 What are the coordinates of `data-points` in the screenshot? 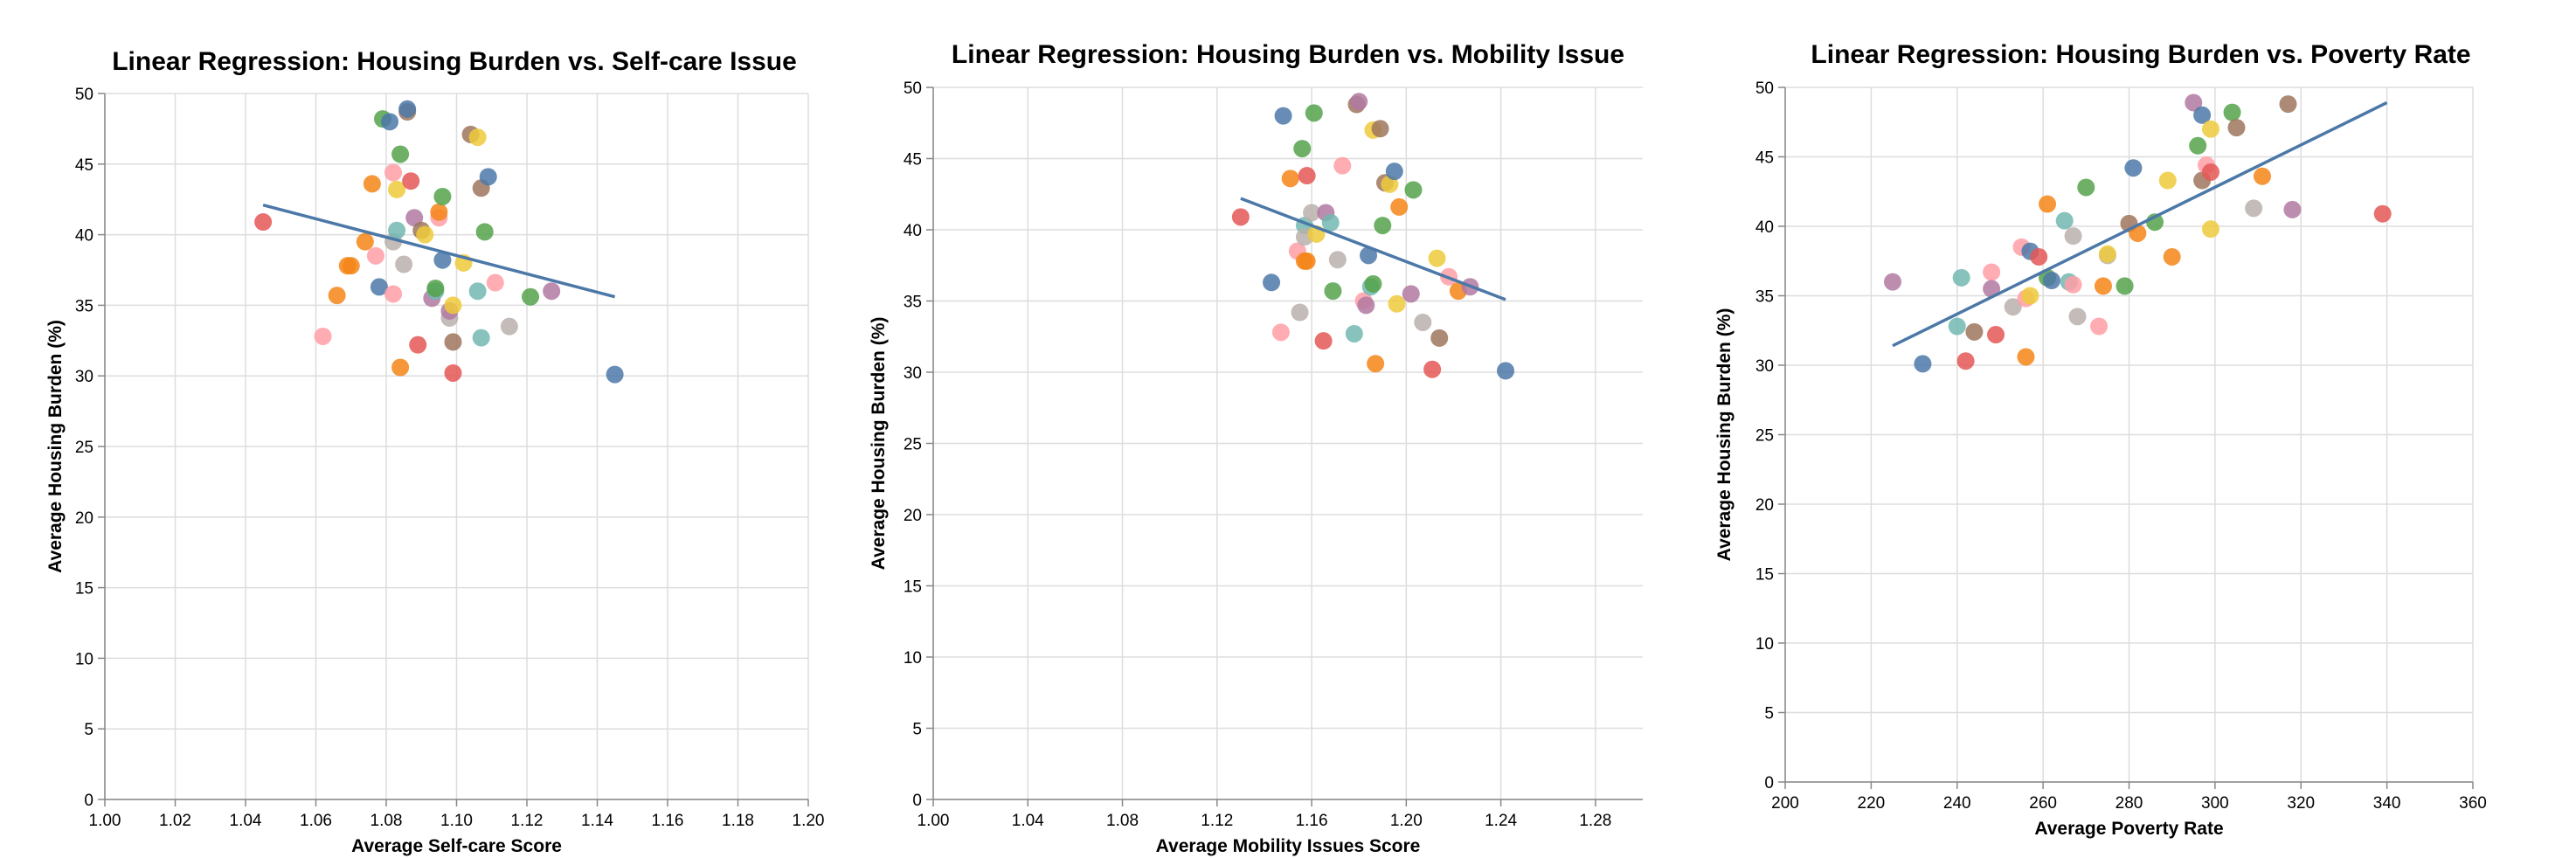 It's located at (1373, 236).